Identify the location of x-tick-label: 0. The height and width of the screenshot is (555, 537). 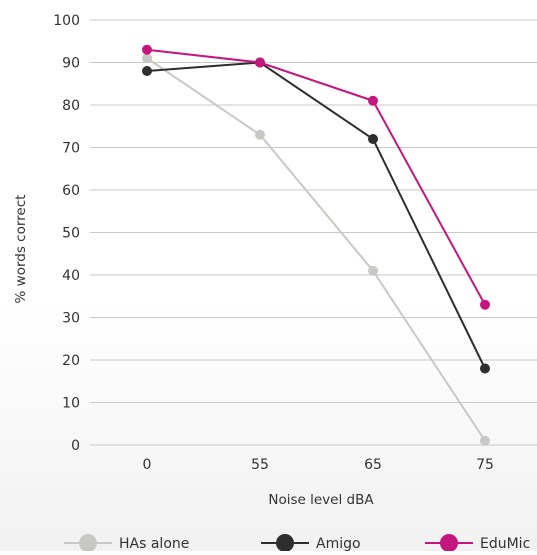
(147, 465).